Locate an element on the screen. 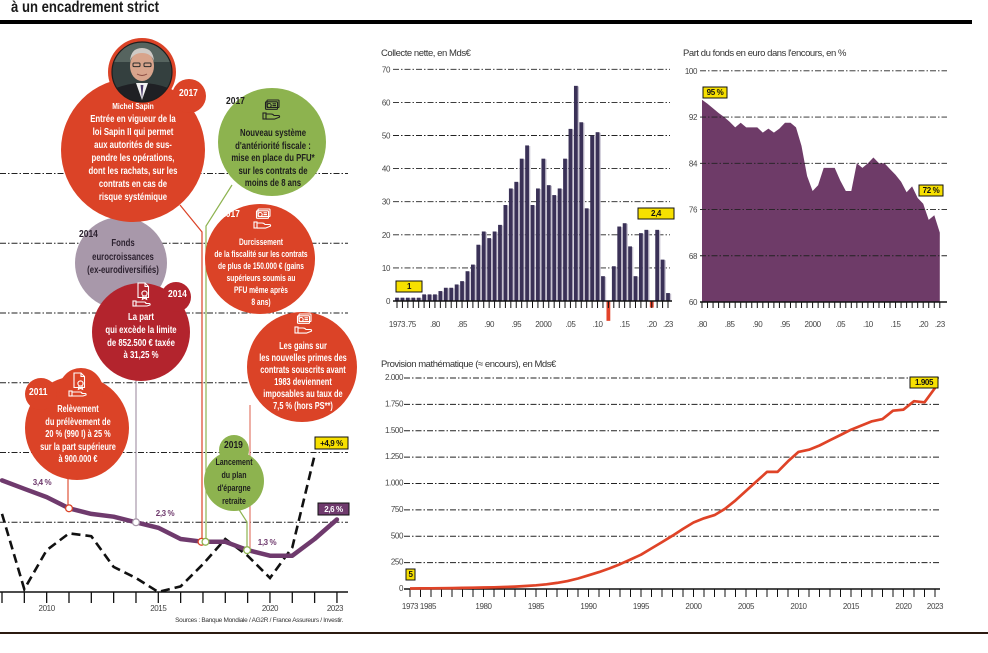 The width and height of the screenshot is (988, 653). annotation-purple-box: 2,6 % is located at coordinates (333, 509).